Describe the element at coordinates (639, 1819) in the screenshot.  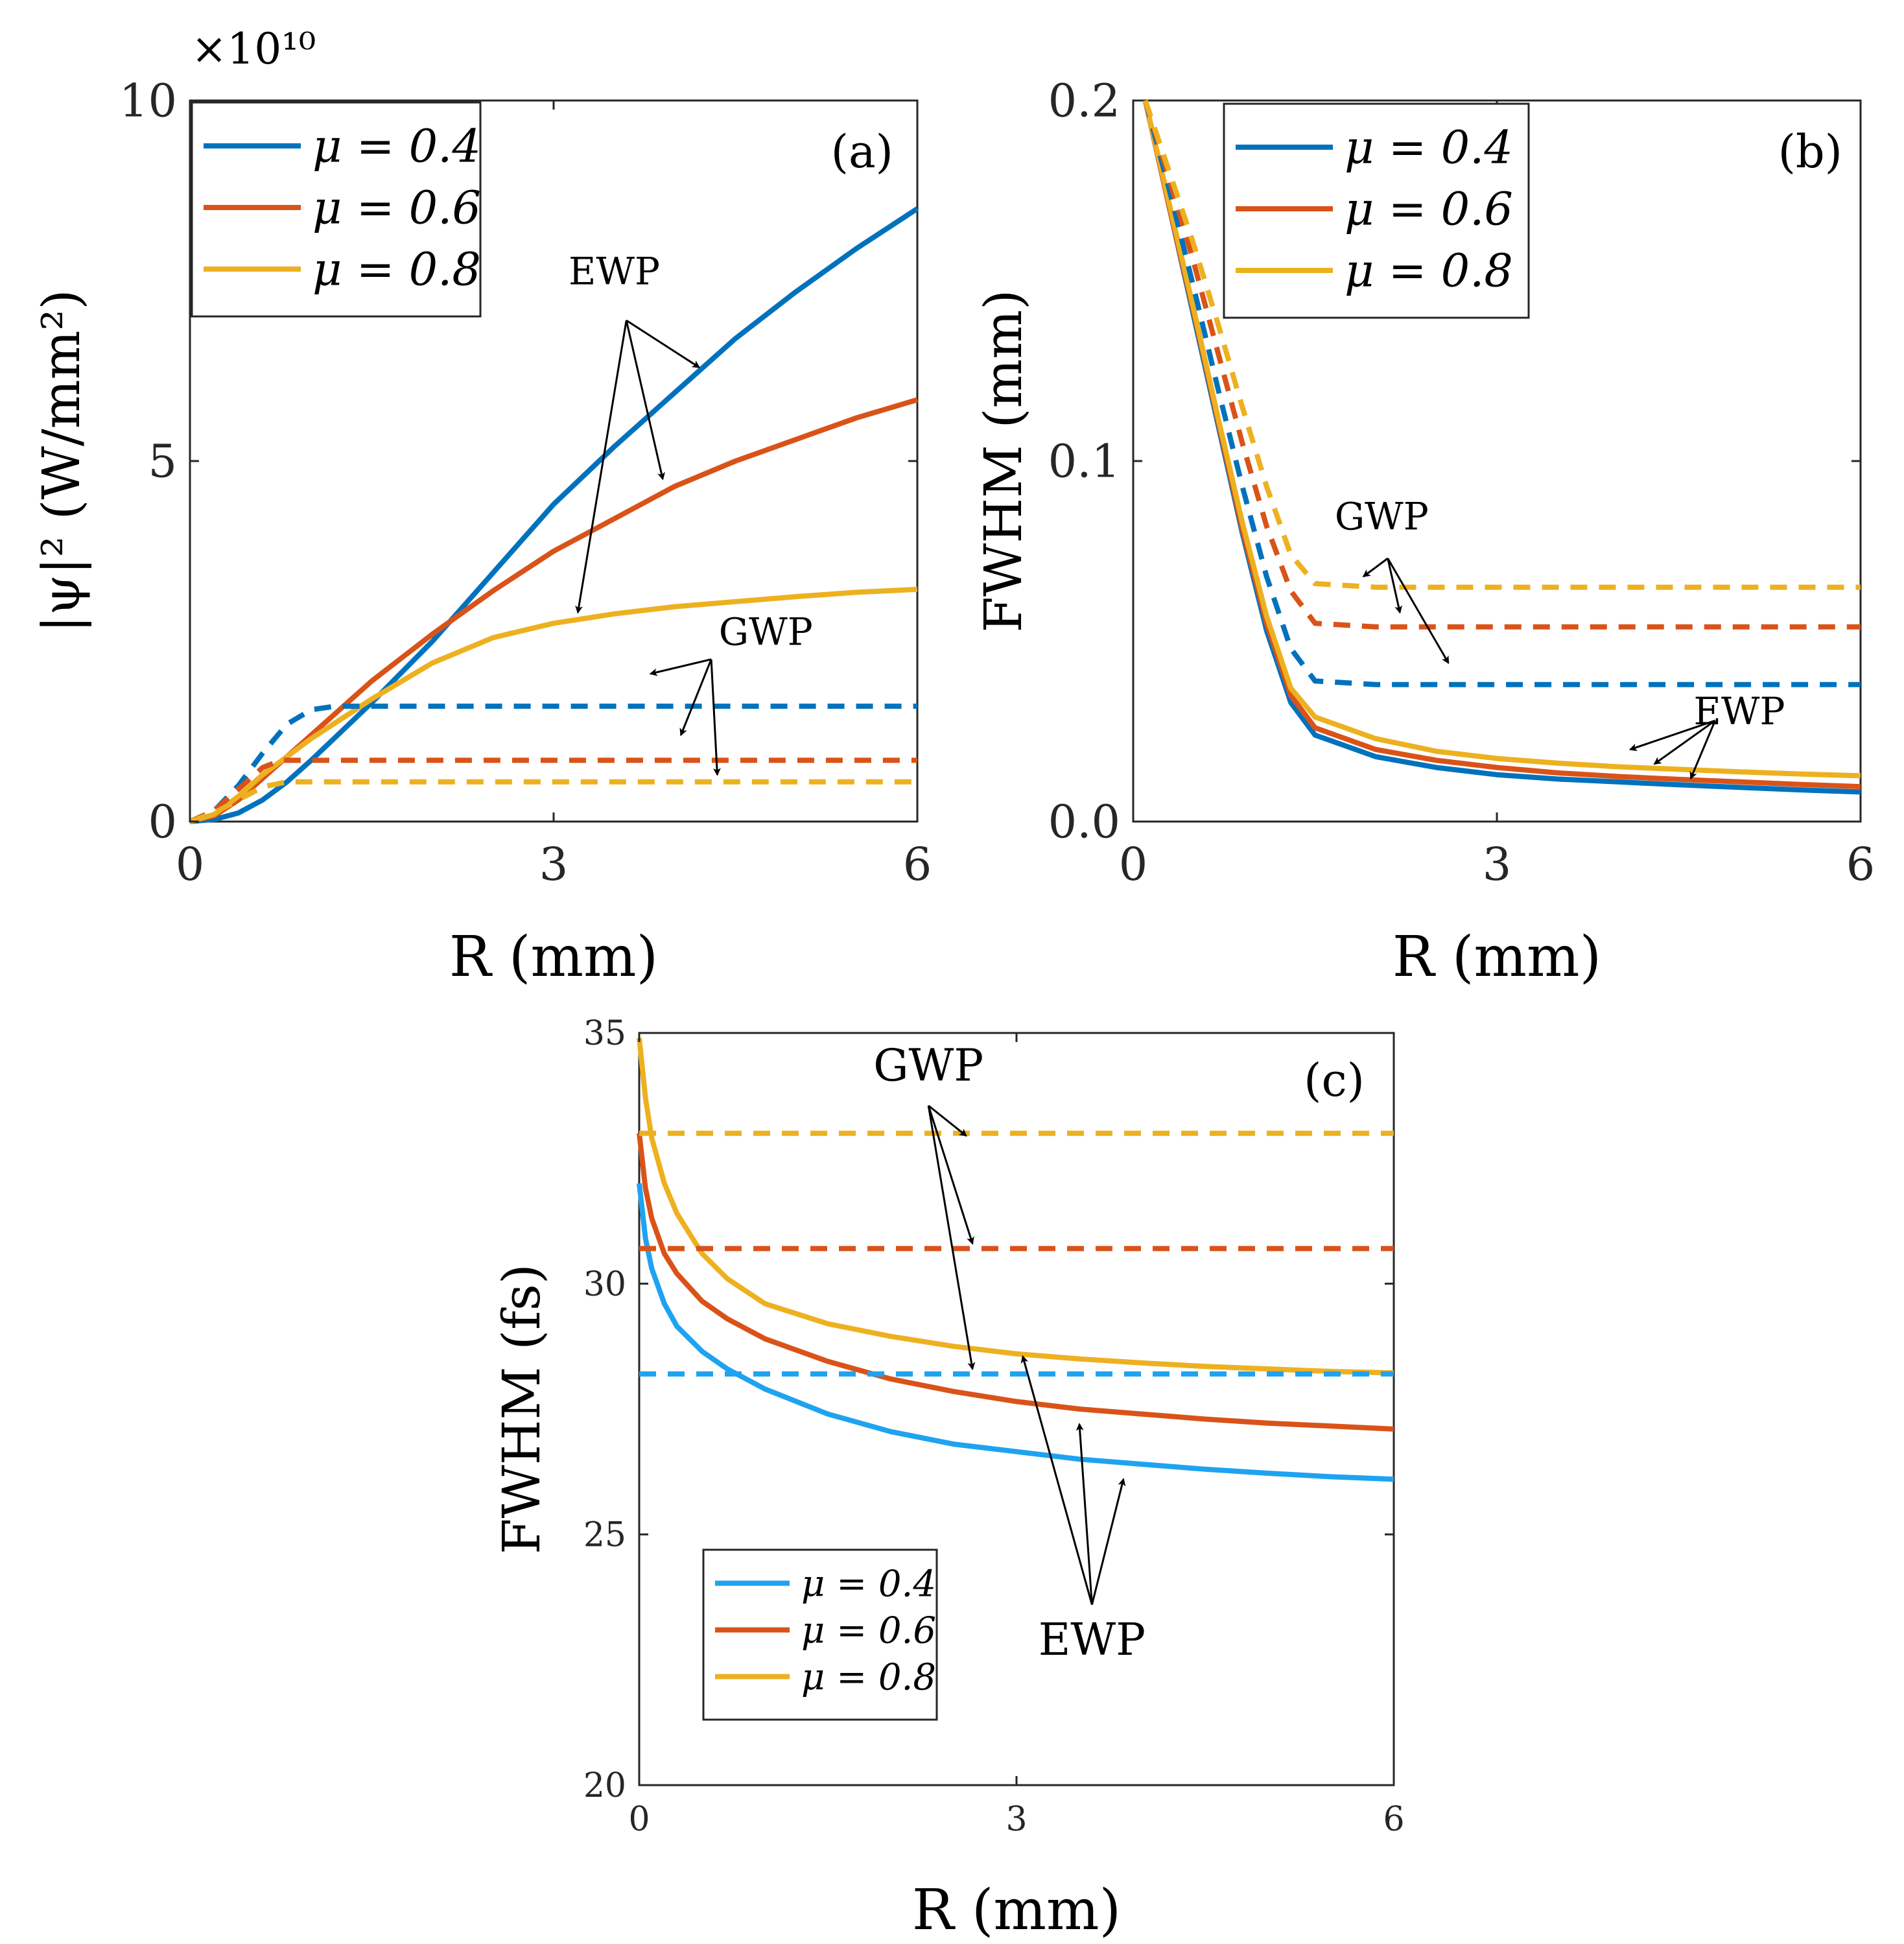
I see `x-tick-label-c-0: 0` at that location.